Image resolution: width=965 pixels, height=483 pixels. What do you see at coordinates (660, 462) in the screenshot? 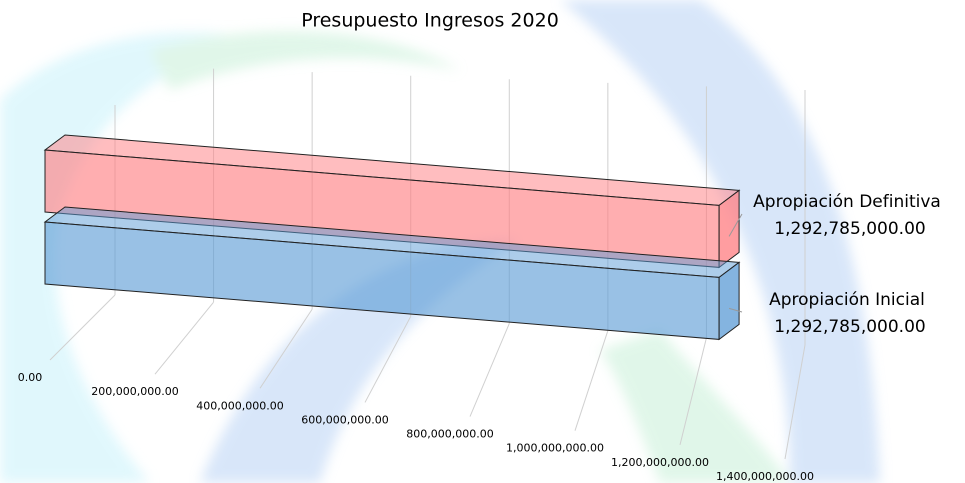
I see `x-tick-label: 1,200,000,000.00` at bounding box center [660, 462].